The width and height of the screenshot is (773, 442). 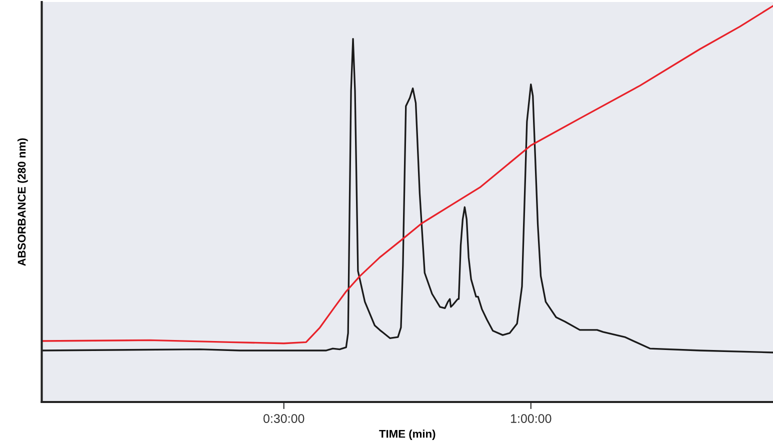 I want to click on x-tick-label: 0:30:00, so click(x=283, y=418).